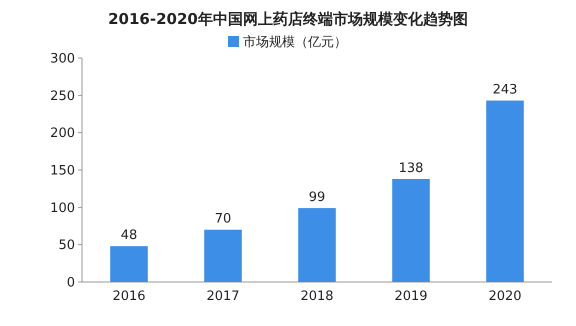  What do you see at coordinates (411, 296) in the screenshot?
I see `x-tick-label: 2019` at bounding box center [411, 296].